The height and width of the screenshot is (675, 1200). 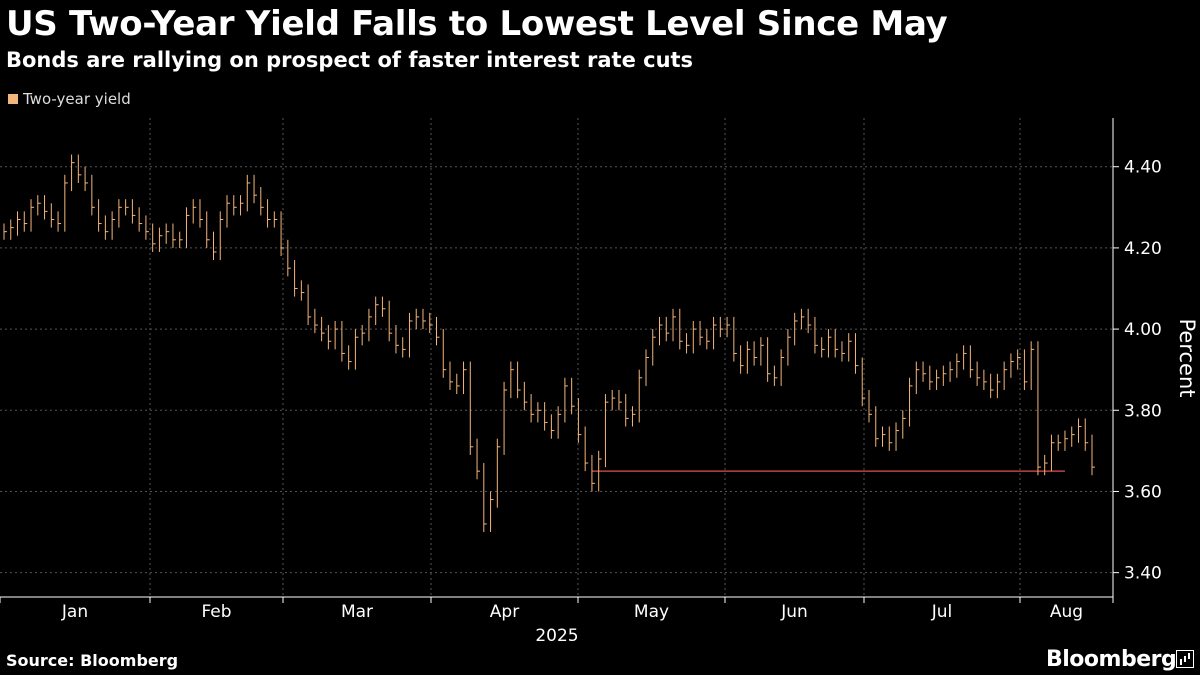 What do you see at coordinates (556, 636) in the screenshot?
I see `x-axis-year-label: 2025` at bounding box center [556, 636].